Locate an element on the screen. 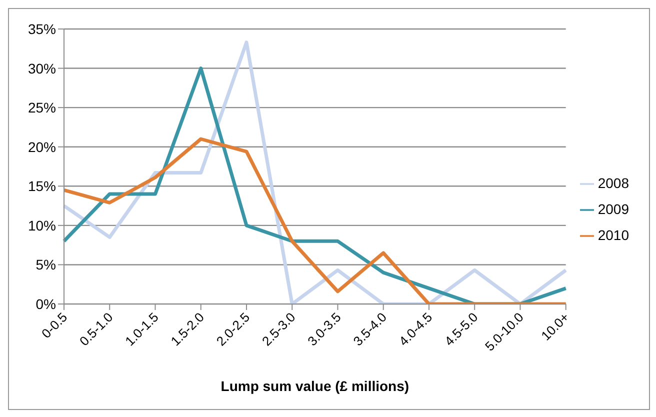  x-axis-title: Lump sum value (£ millions) is located at coordinates (315, 386).